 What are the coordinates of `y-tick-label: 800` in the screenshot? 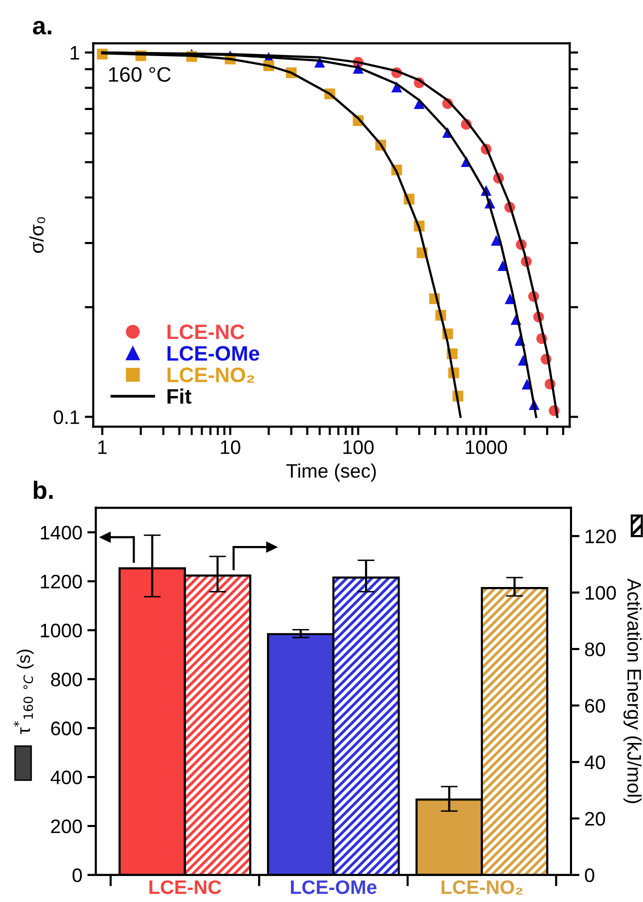 It's located at (66, 679).